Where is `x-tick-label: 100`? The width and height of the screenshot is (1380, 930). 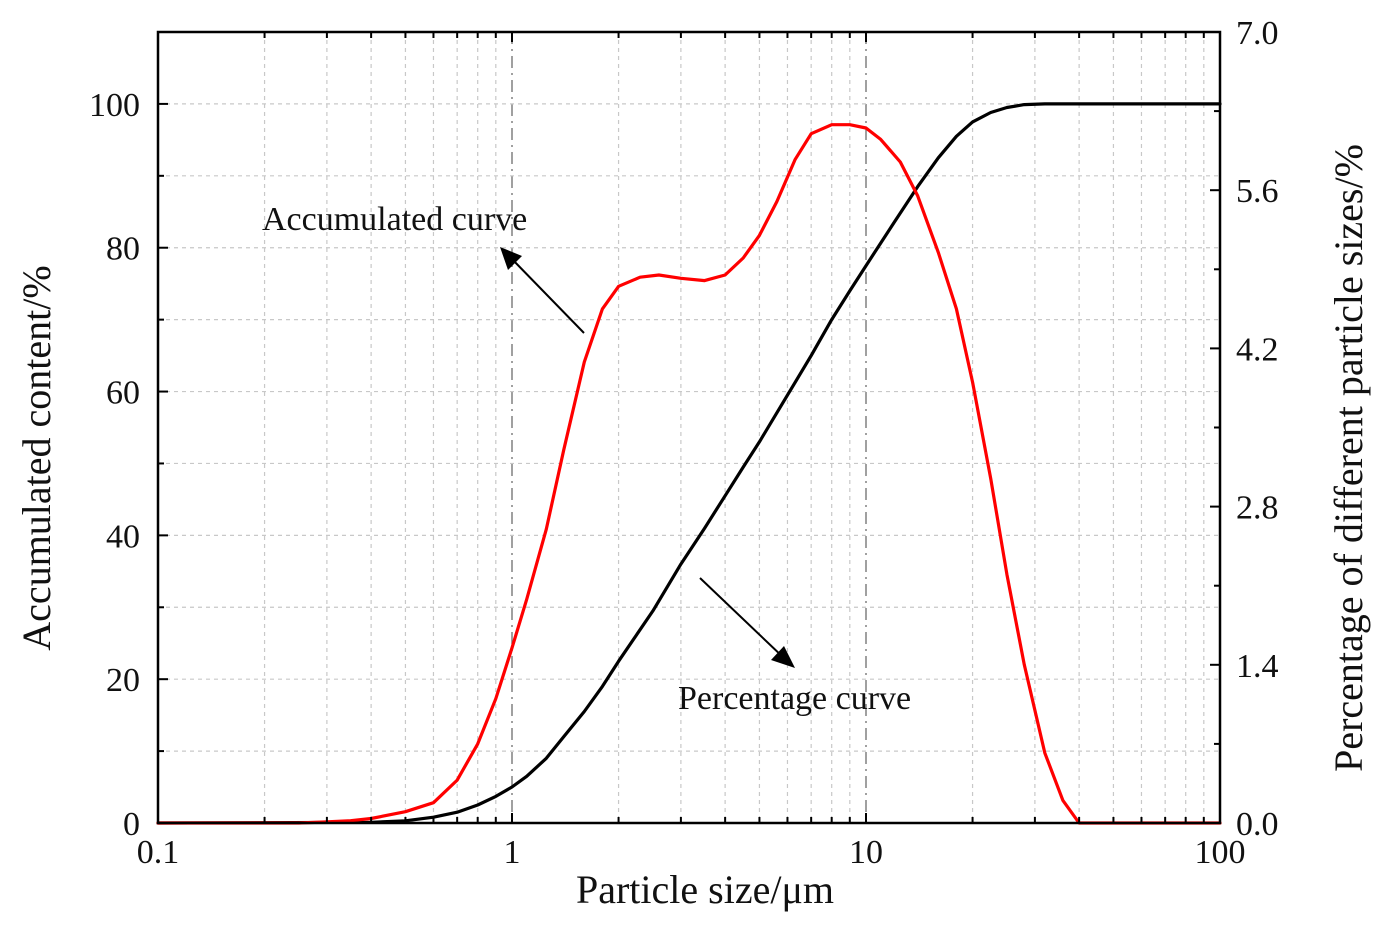 x-tick-label: 100 is located at coordinates (1220, 852).